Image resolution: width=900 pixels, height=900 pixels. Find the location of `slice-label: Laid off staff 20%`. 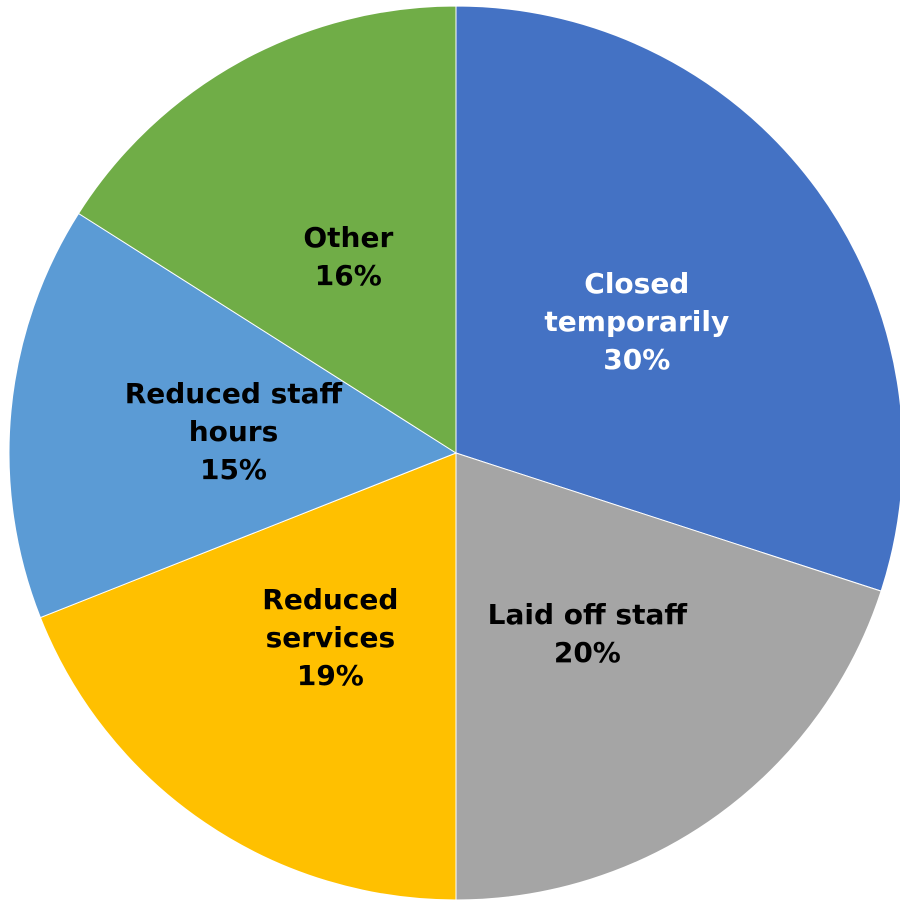

slice-label: Laid off staff 20% is located at coordinates (587, 634).